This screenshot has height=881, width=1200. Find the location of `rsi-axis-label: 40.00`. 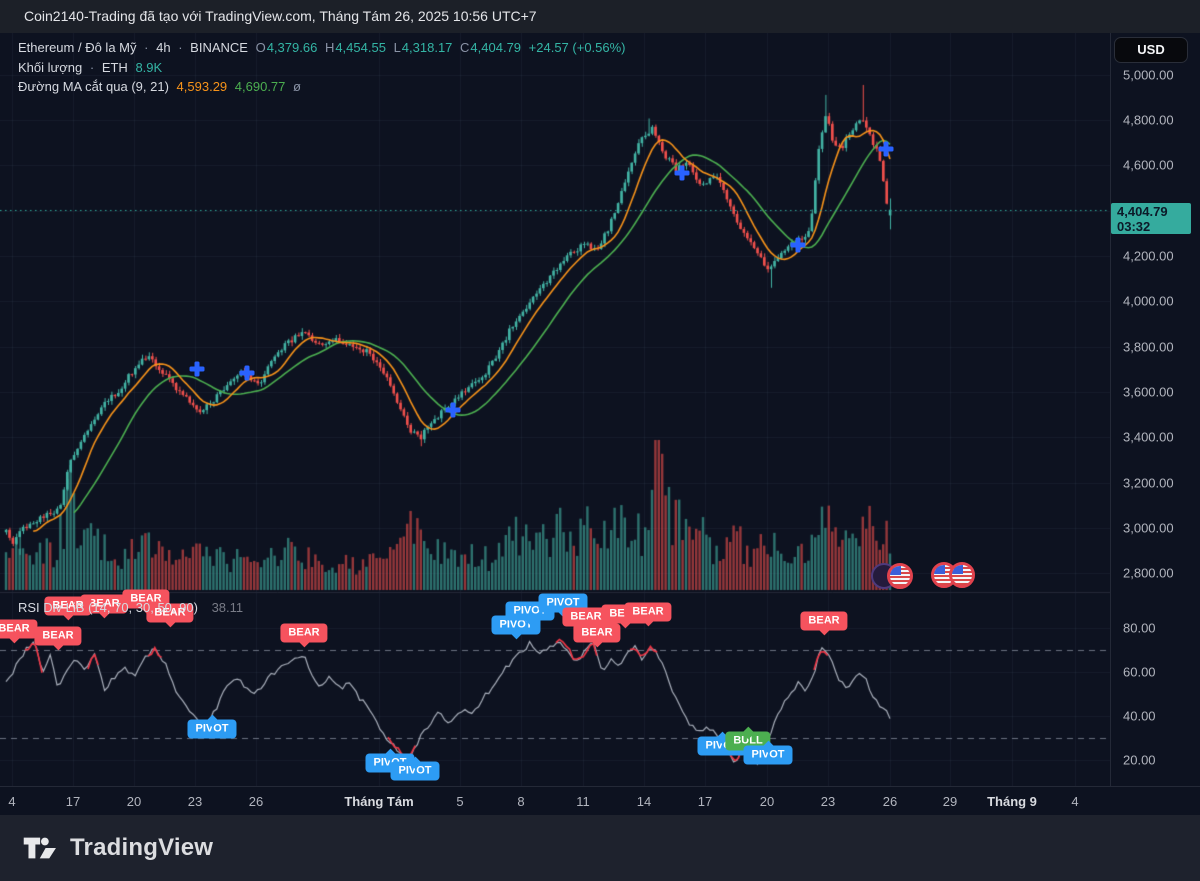

rsi-axis-label: 40.00 is located at coordinates (1139, 716).